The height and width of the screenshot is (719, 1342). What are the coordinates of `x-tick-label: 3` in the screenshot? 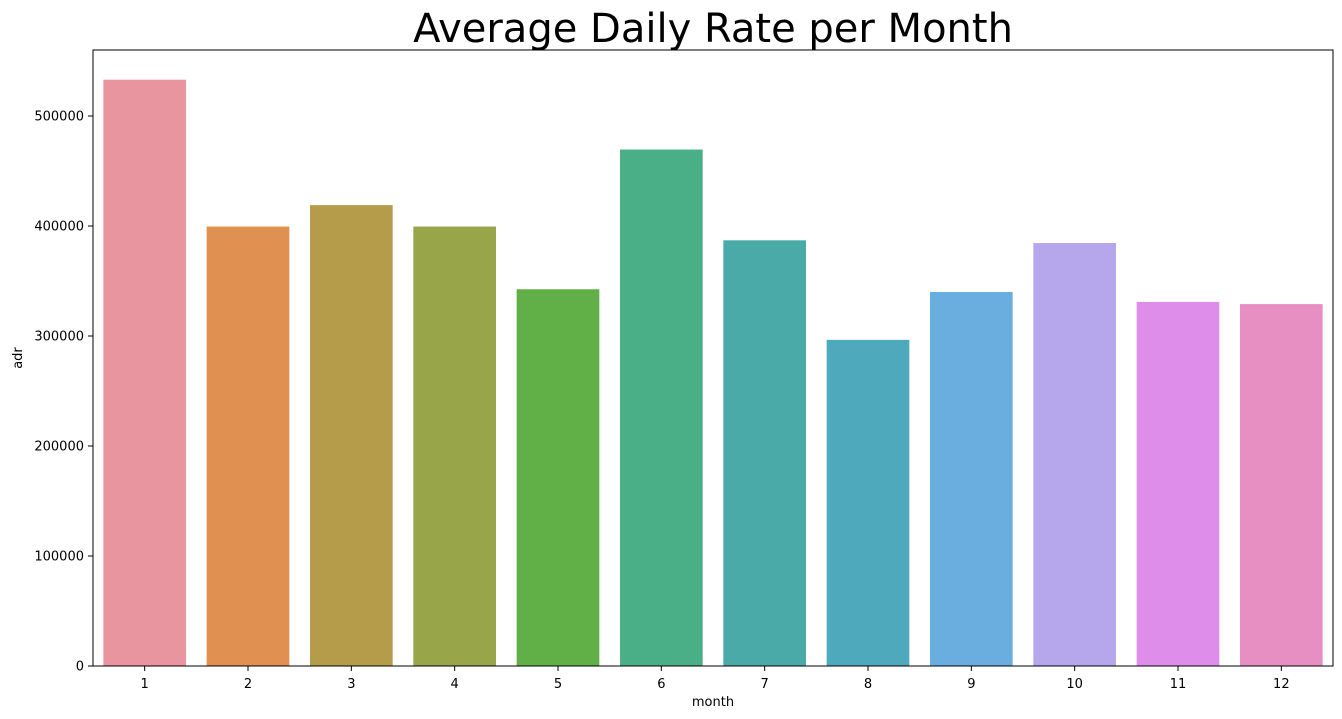 It's located at (351, 684).